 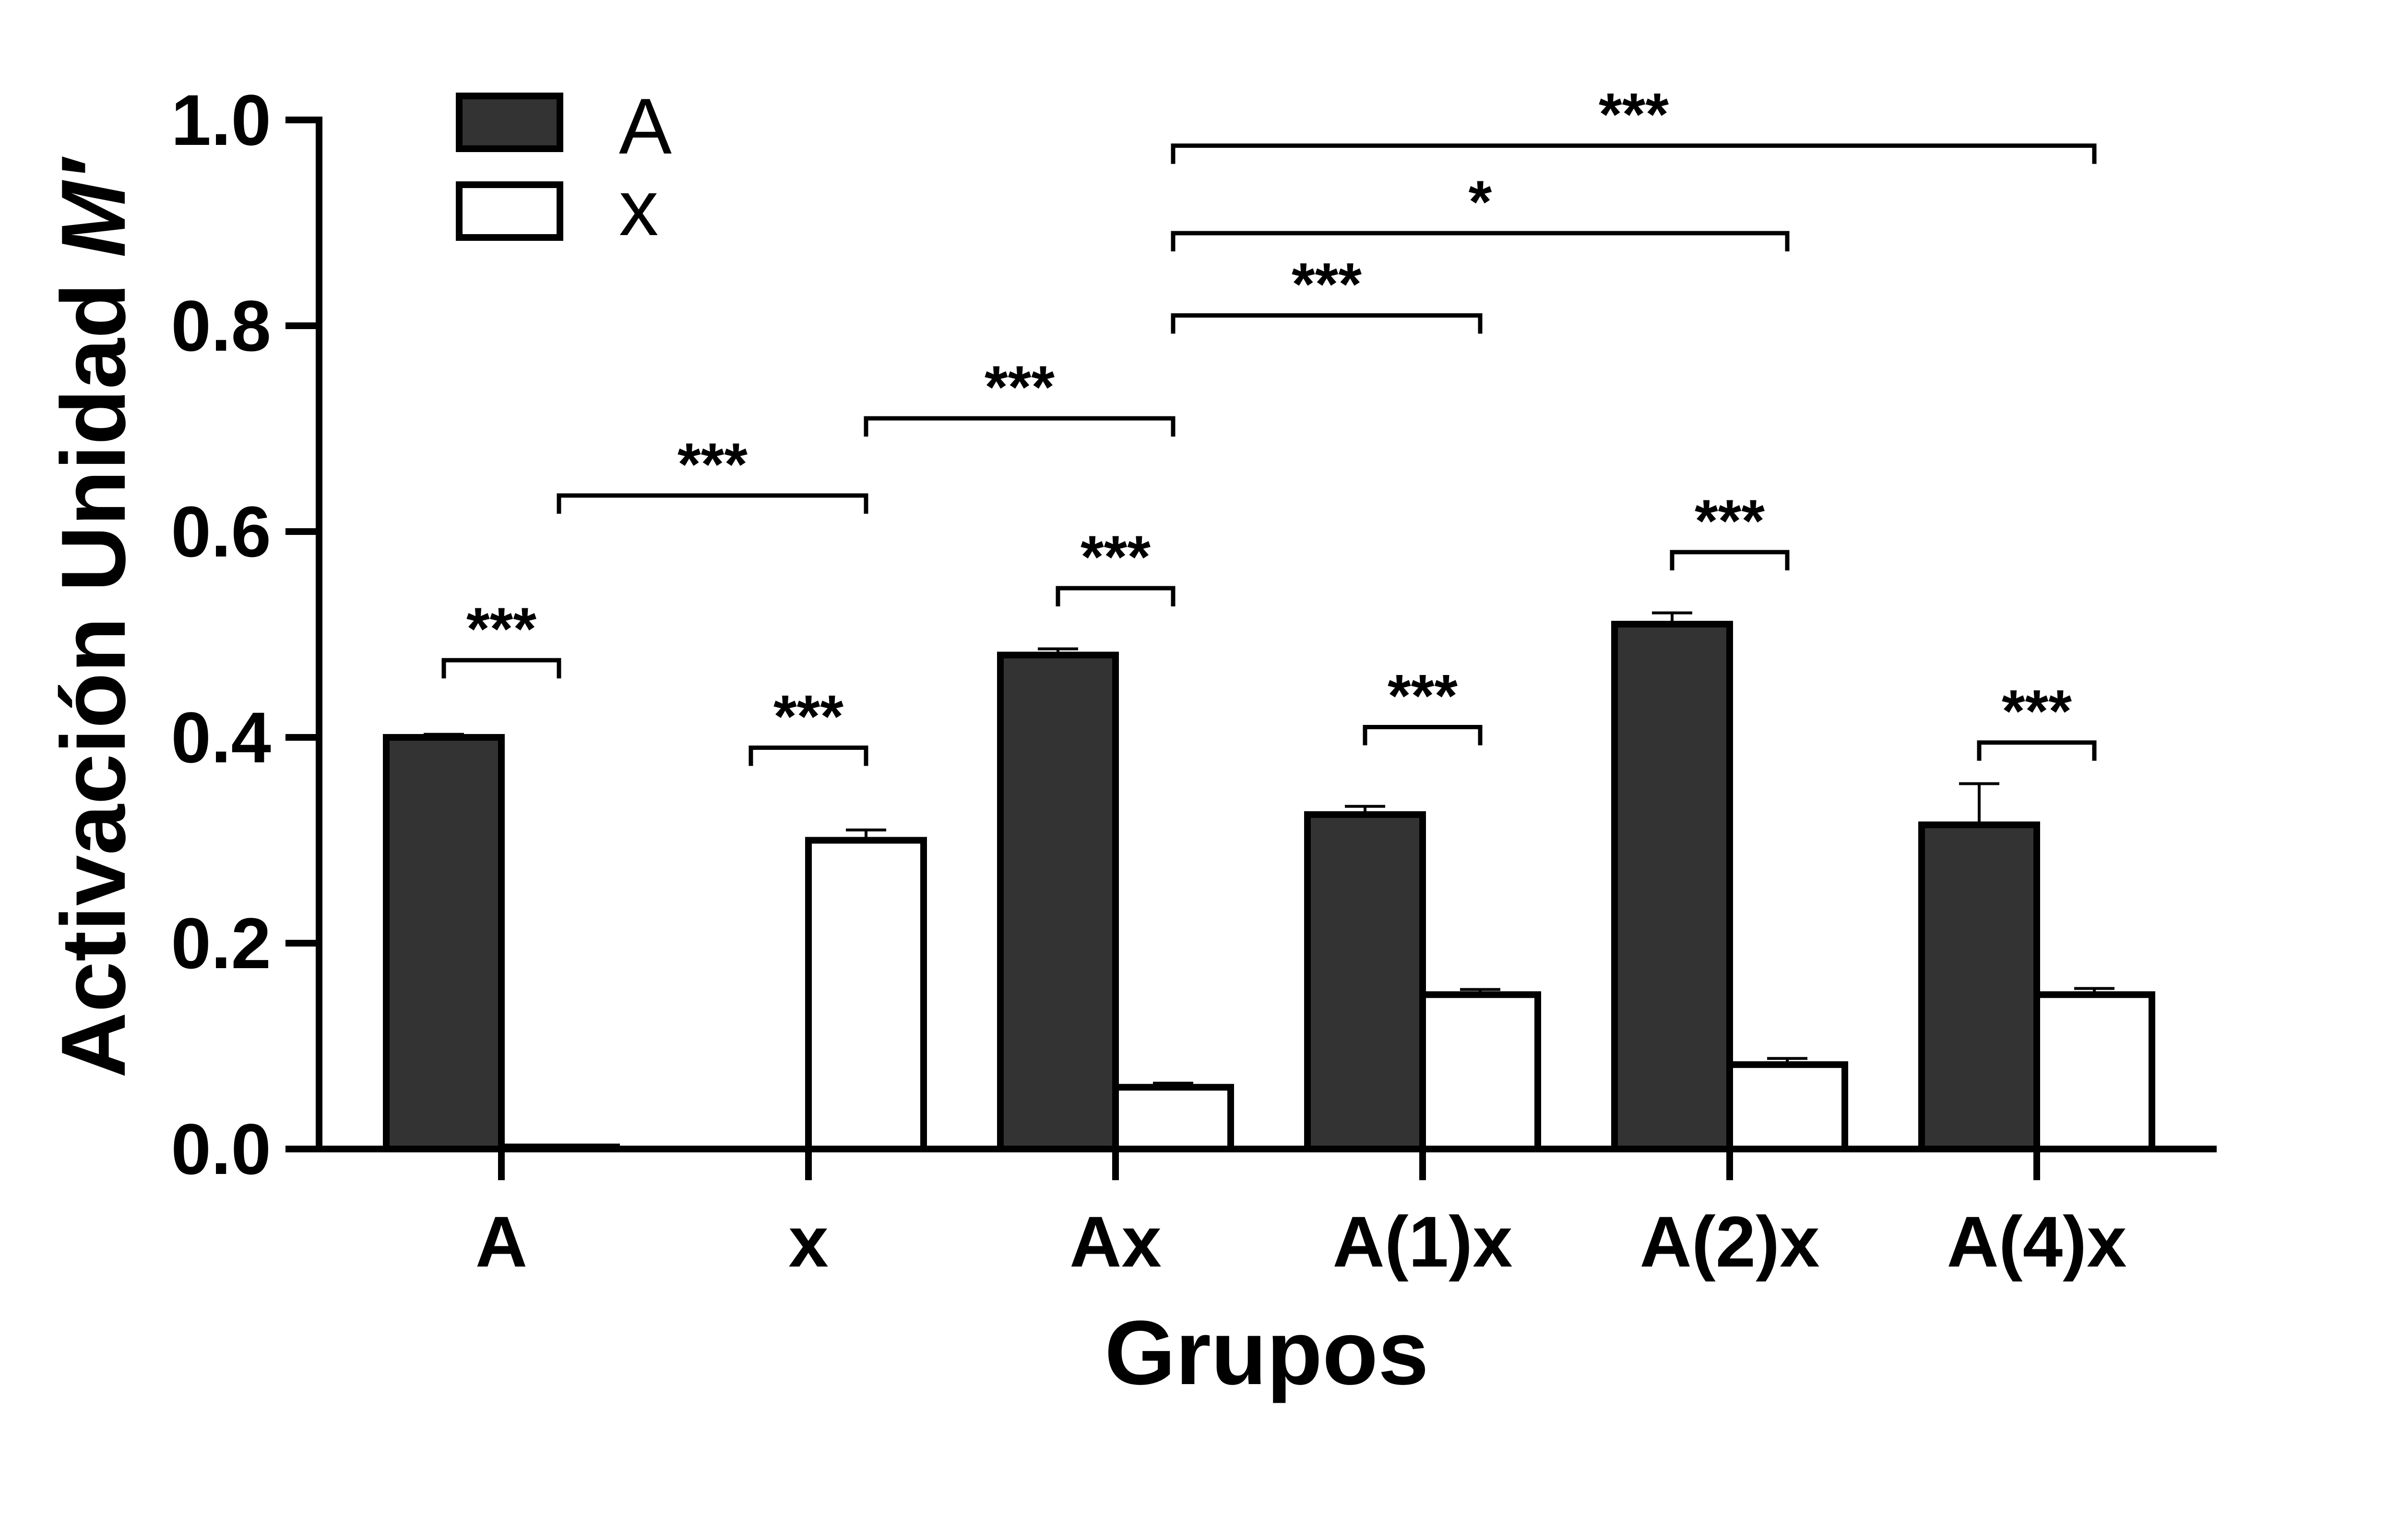 I want to click on x-axis-title: Grupos, so click(x=1266, y=1353).